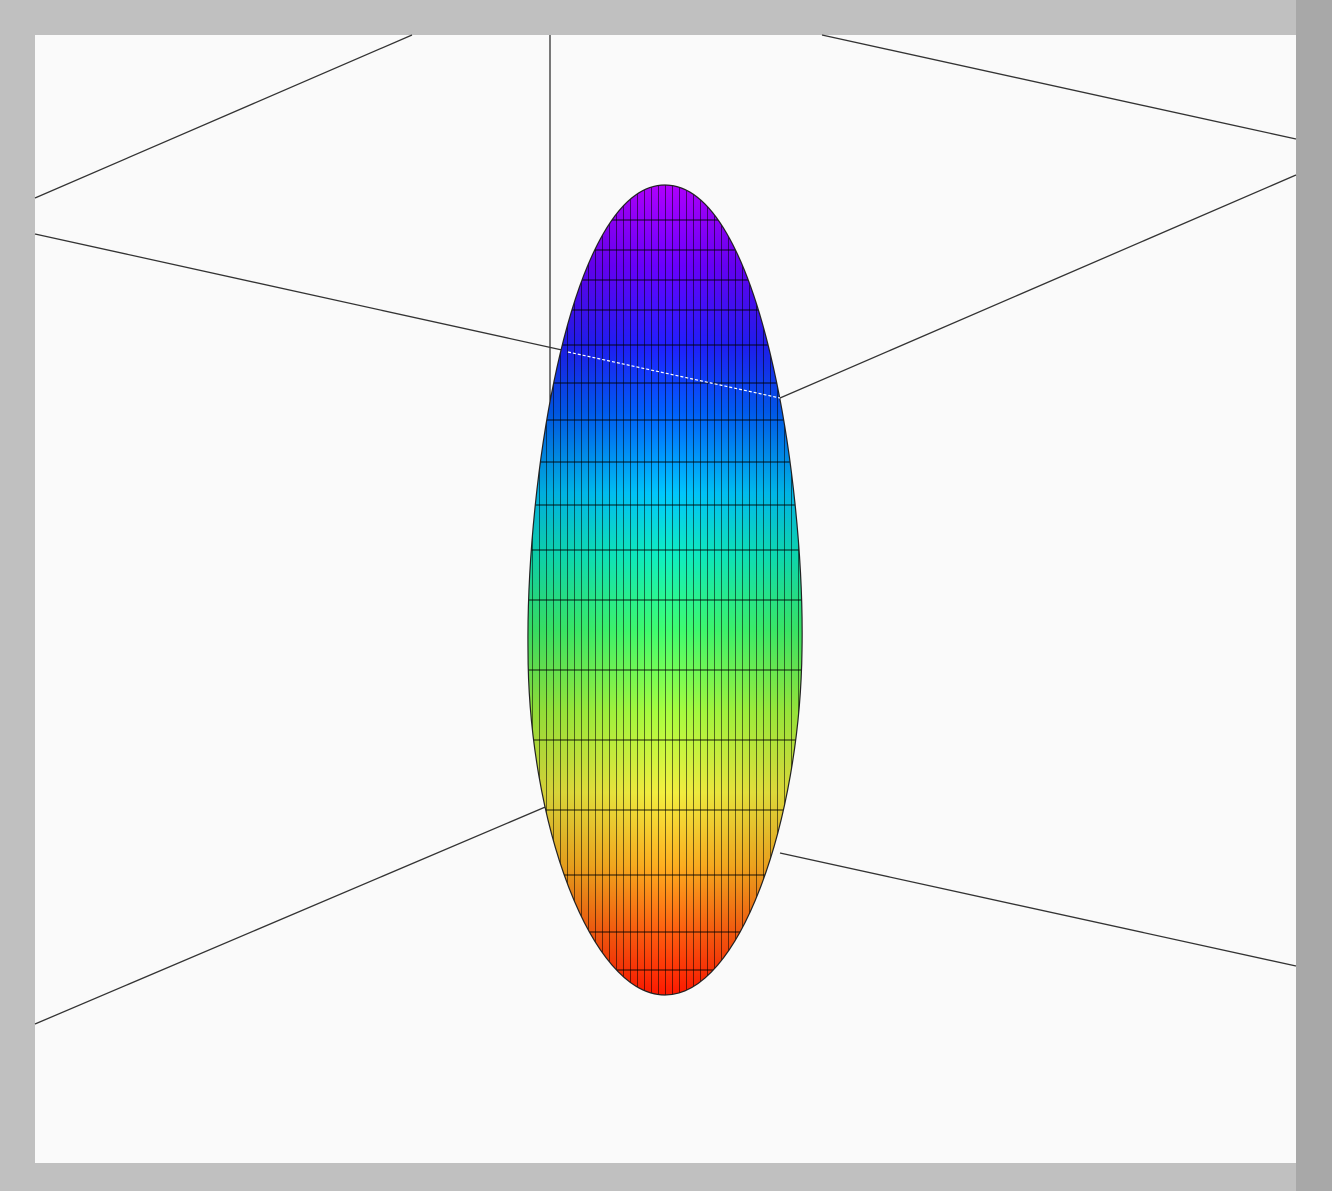  Describe the element at coordinates (674, 375) in the screenshot. I see `box-edge-through-surface` at that location.